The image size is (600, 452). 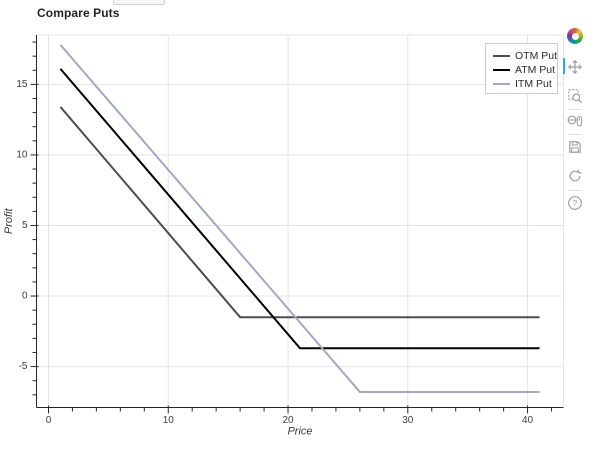 I want to click on wheel-zoom-icon, so click(x=575, y=120).